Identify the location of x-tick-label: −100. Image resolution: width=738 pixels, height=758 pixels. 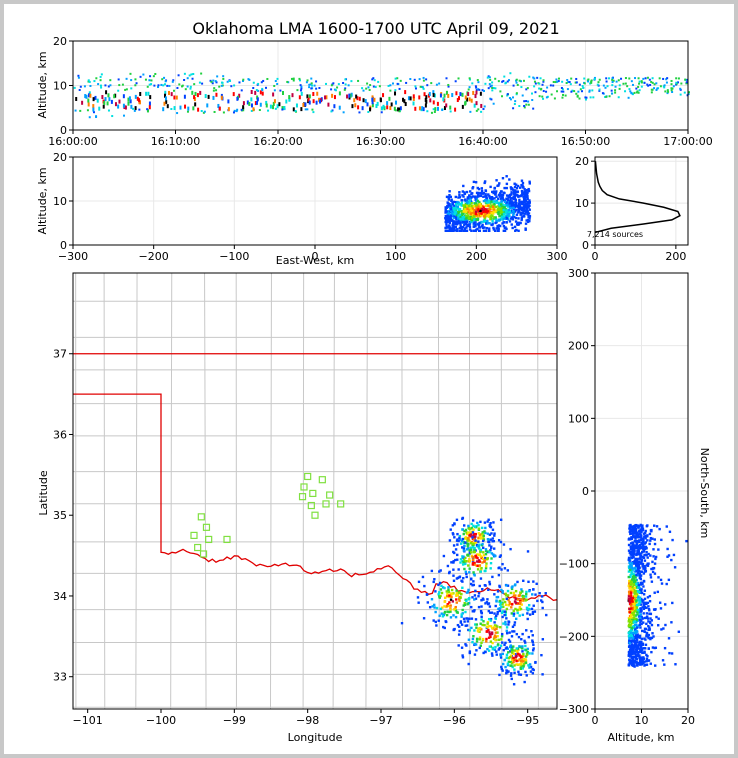
(234, 256).